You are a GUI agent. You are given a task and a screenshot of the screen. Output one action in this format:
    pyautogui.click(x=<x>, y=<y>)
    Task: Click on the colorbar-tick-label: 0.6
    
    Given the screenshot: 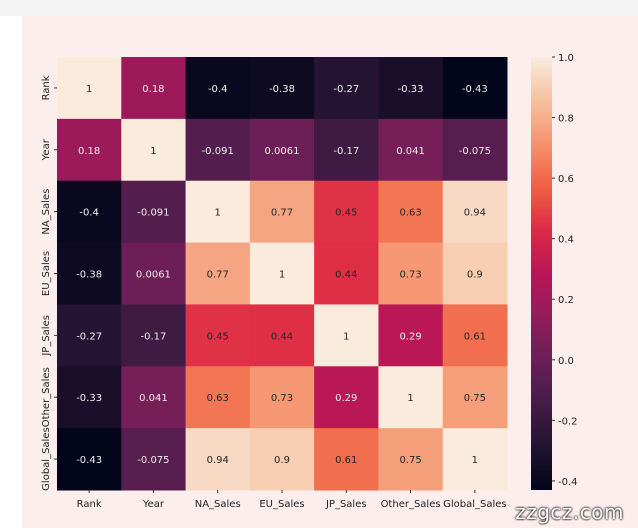 What is the action you would take?
    pyautogui.click(x=566, y=179)
    